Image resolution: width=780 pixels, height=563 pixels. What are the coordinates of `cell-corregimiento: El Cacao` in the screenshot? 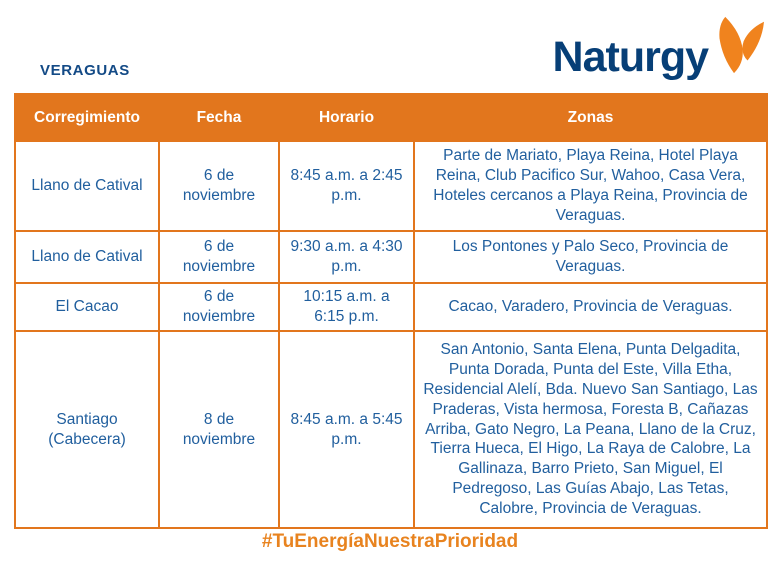 It's located at (87, 307).